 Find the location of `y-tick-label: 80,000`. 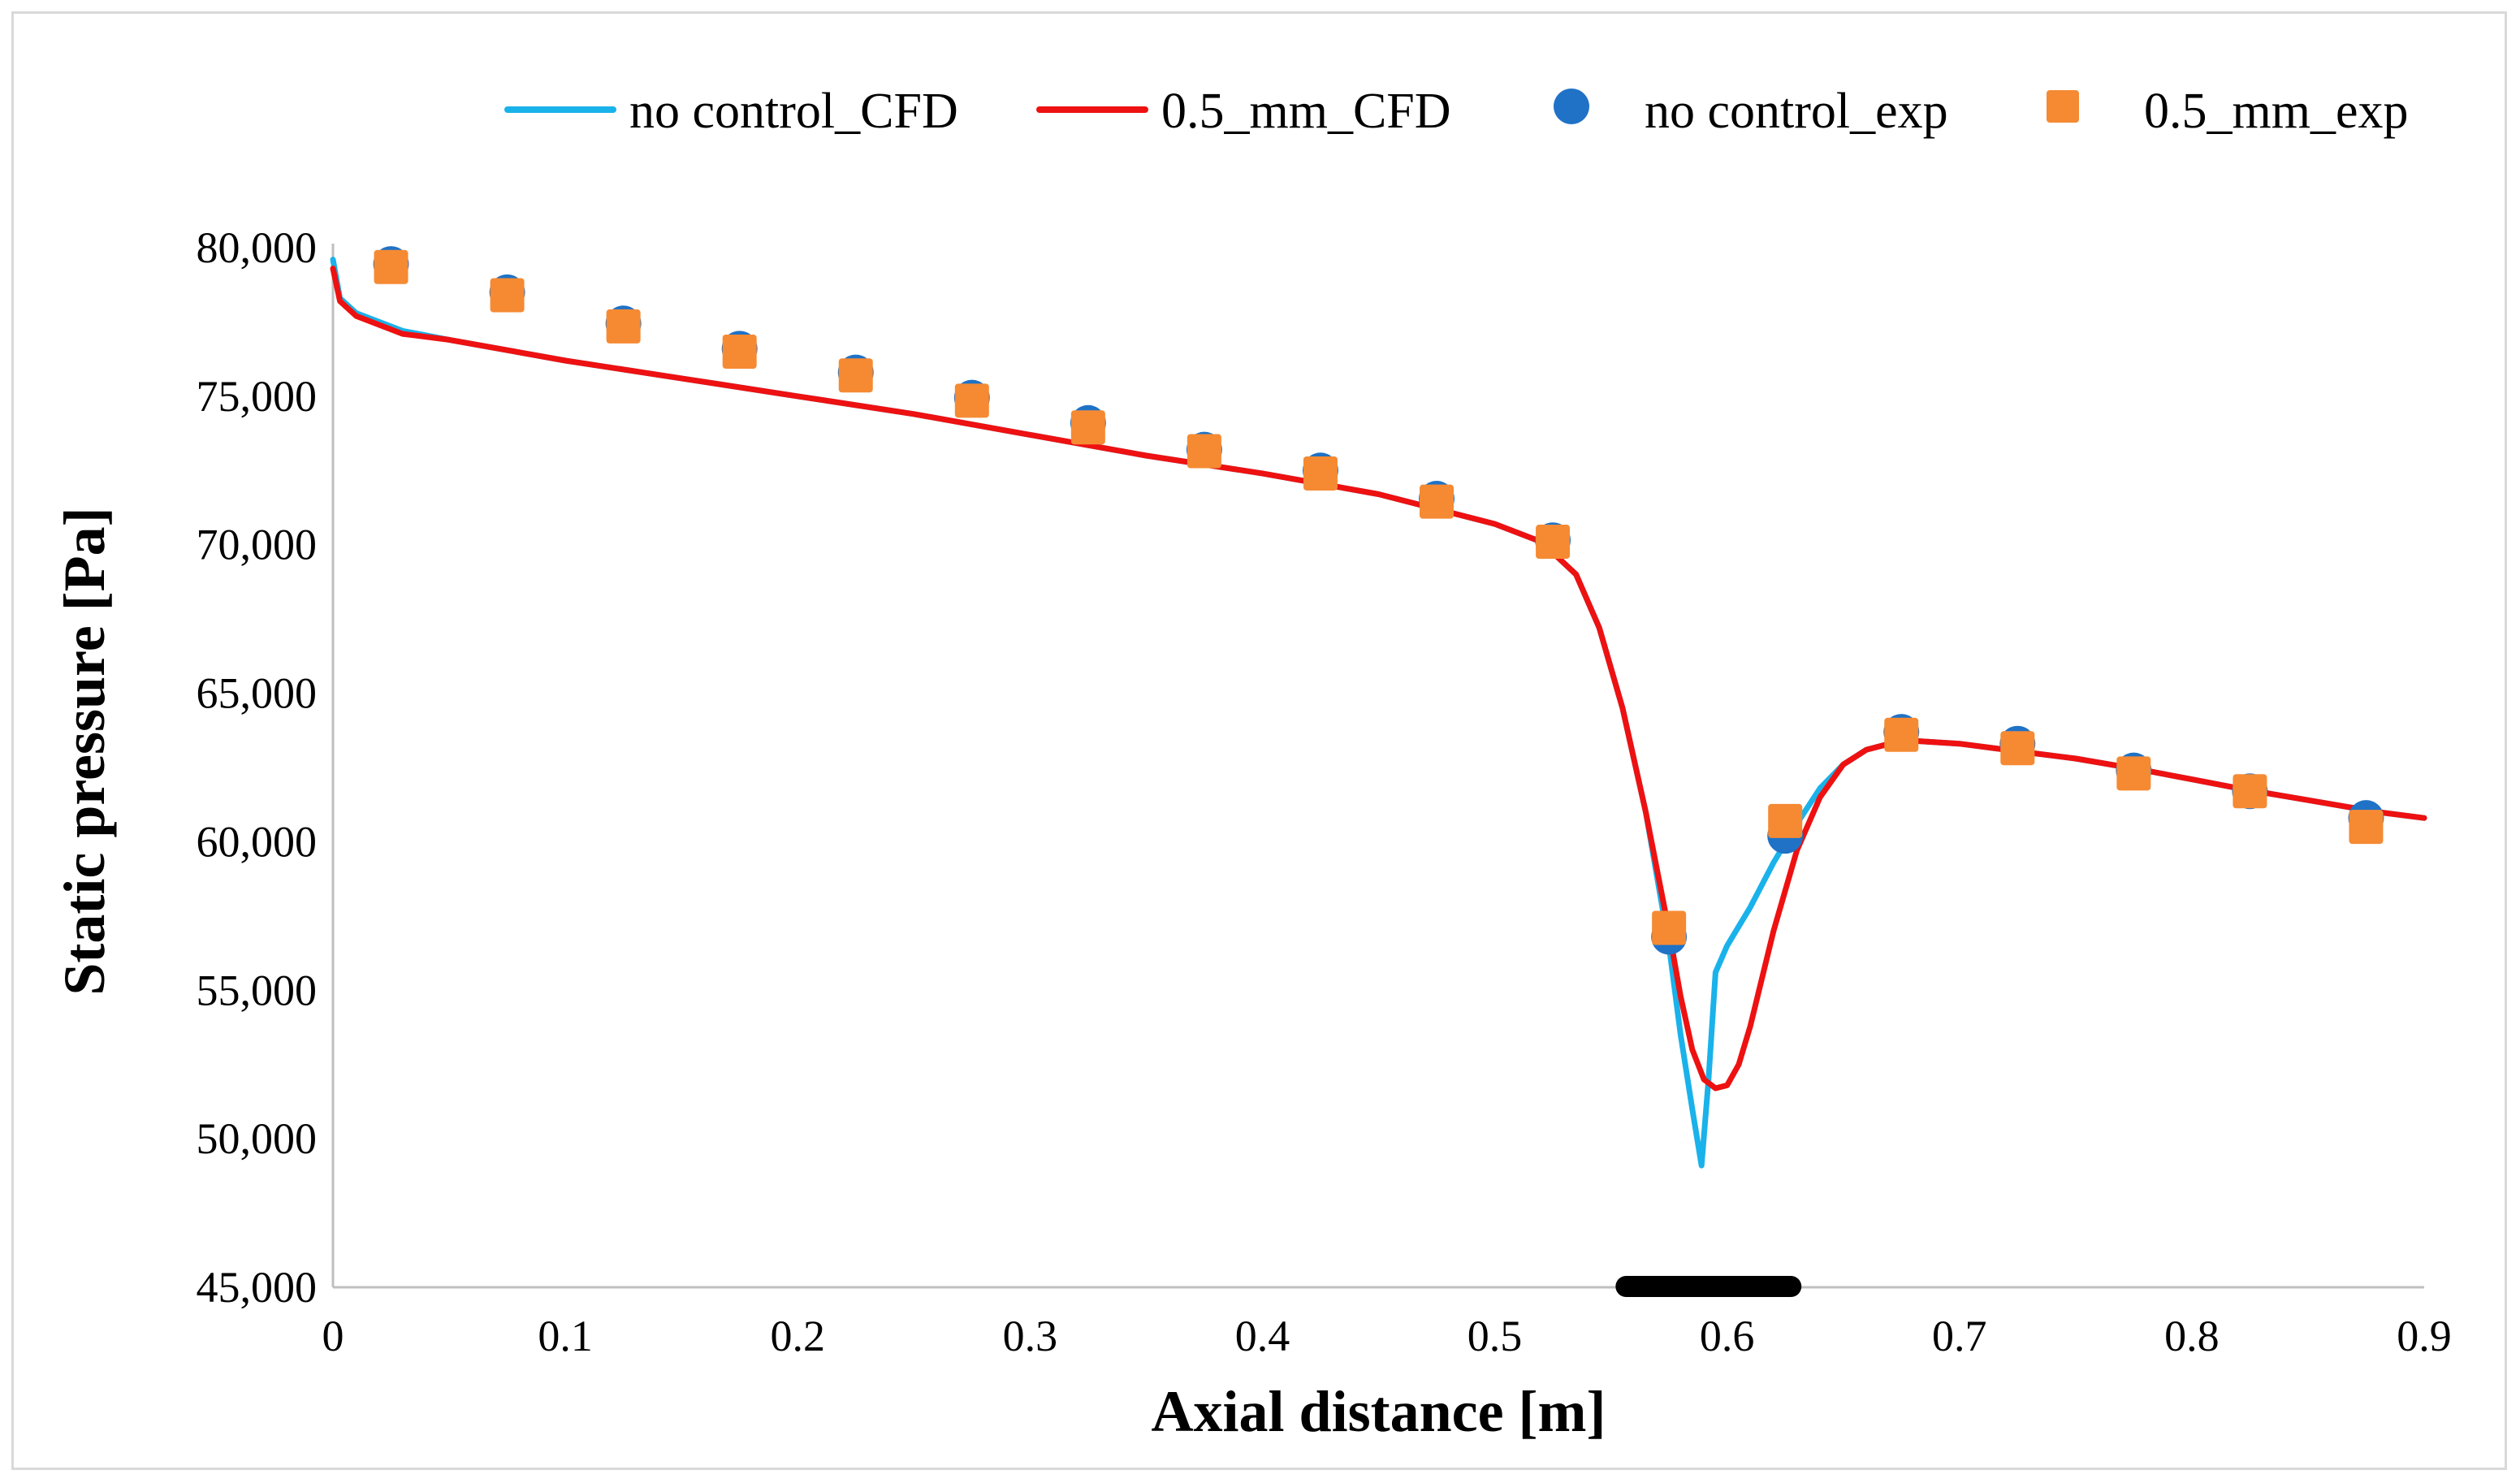

y-tick-label: 80,000 is located at coordinates (257, 247).